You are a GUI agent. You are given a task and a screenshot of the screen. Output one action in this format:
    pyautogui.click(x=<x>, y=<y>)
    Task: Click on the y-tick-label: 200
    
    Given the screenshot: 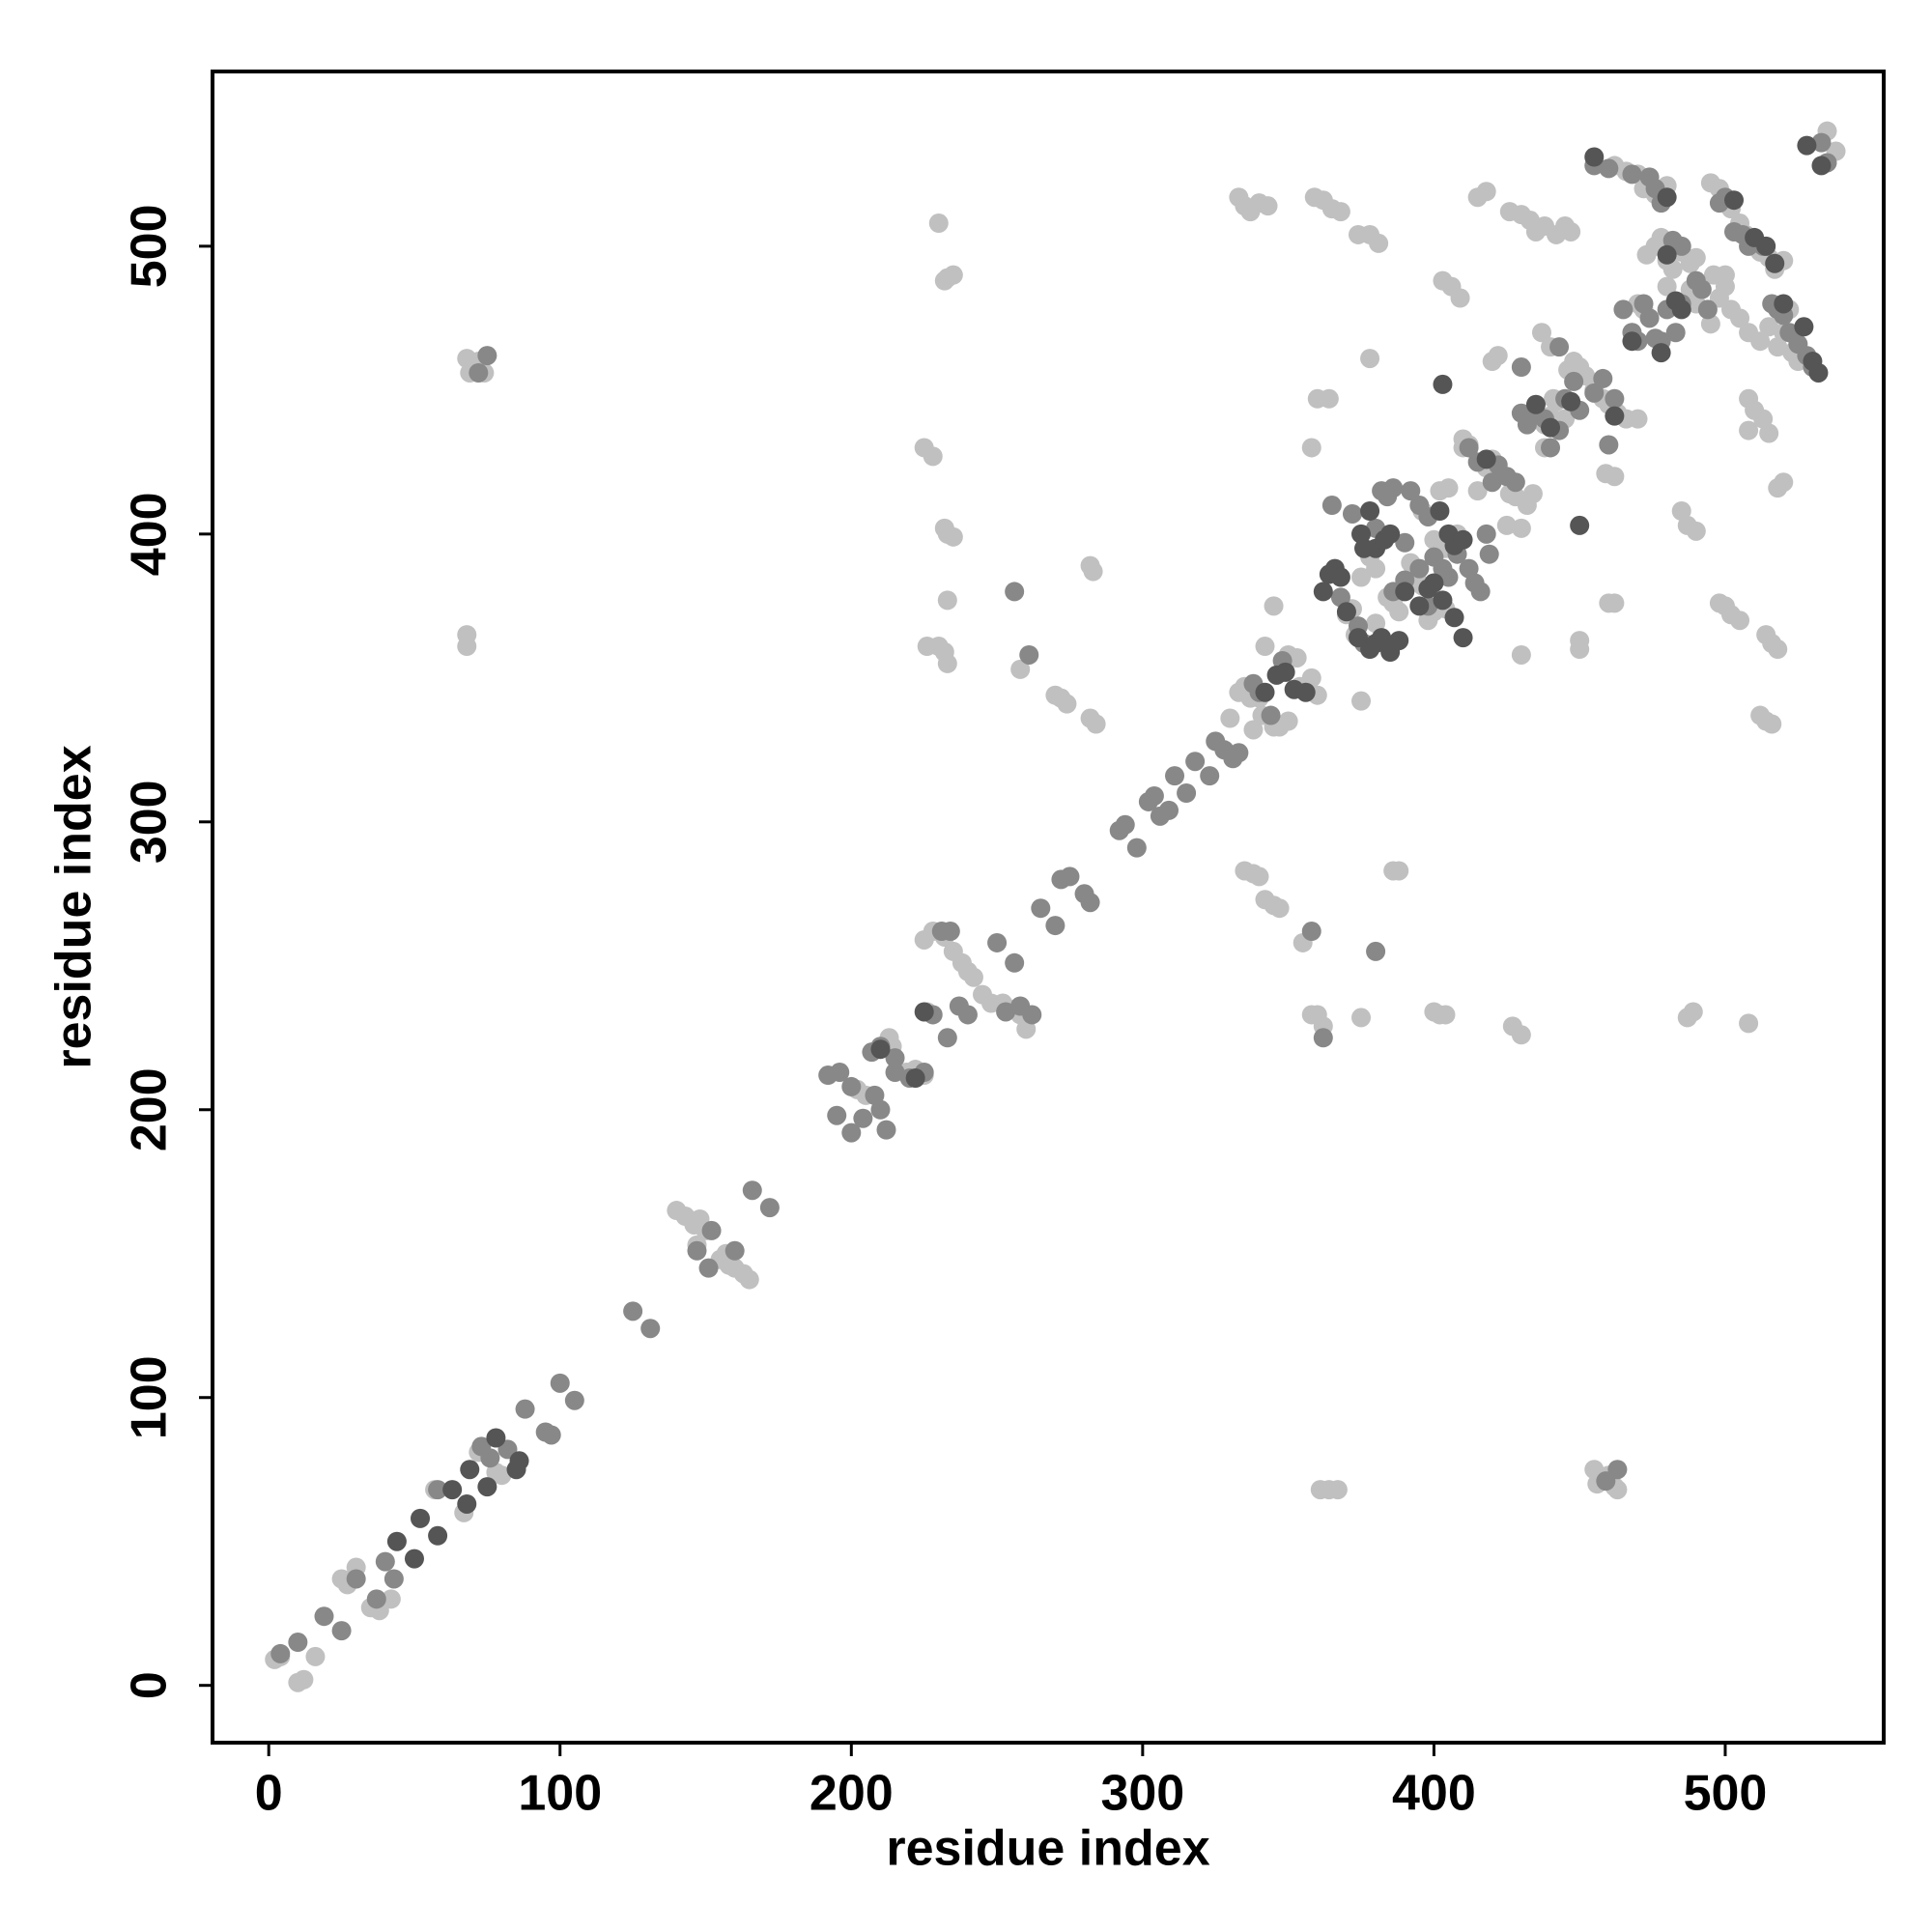 What is the action you would take?
    pyautogui.click(x=150, y=1109)
    